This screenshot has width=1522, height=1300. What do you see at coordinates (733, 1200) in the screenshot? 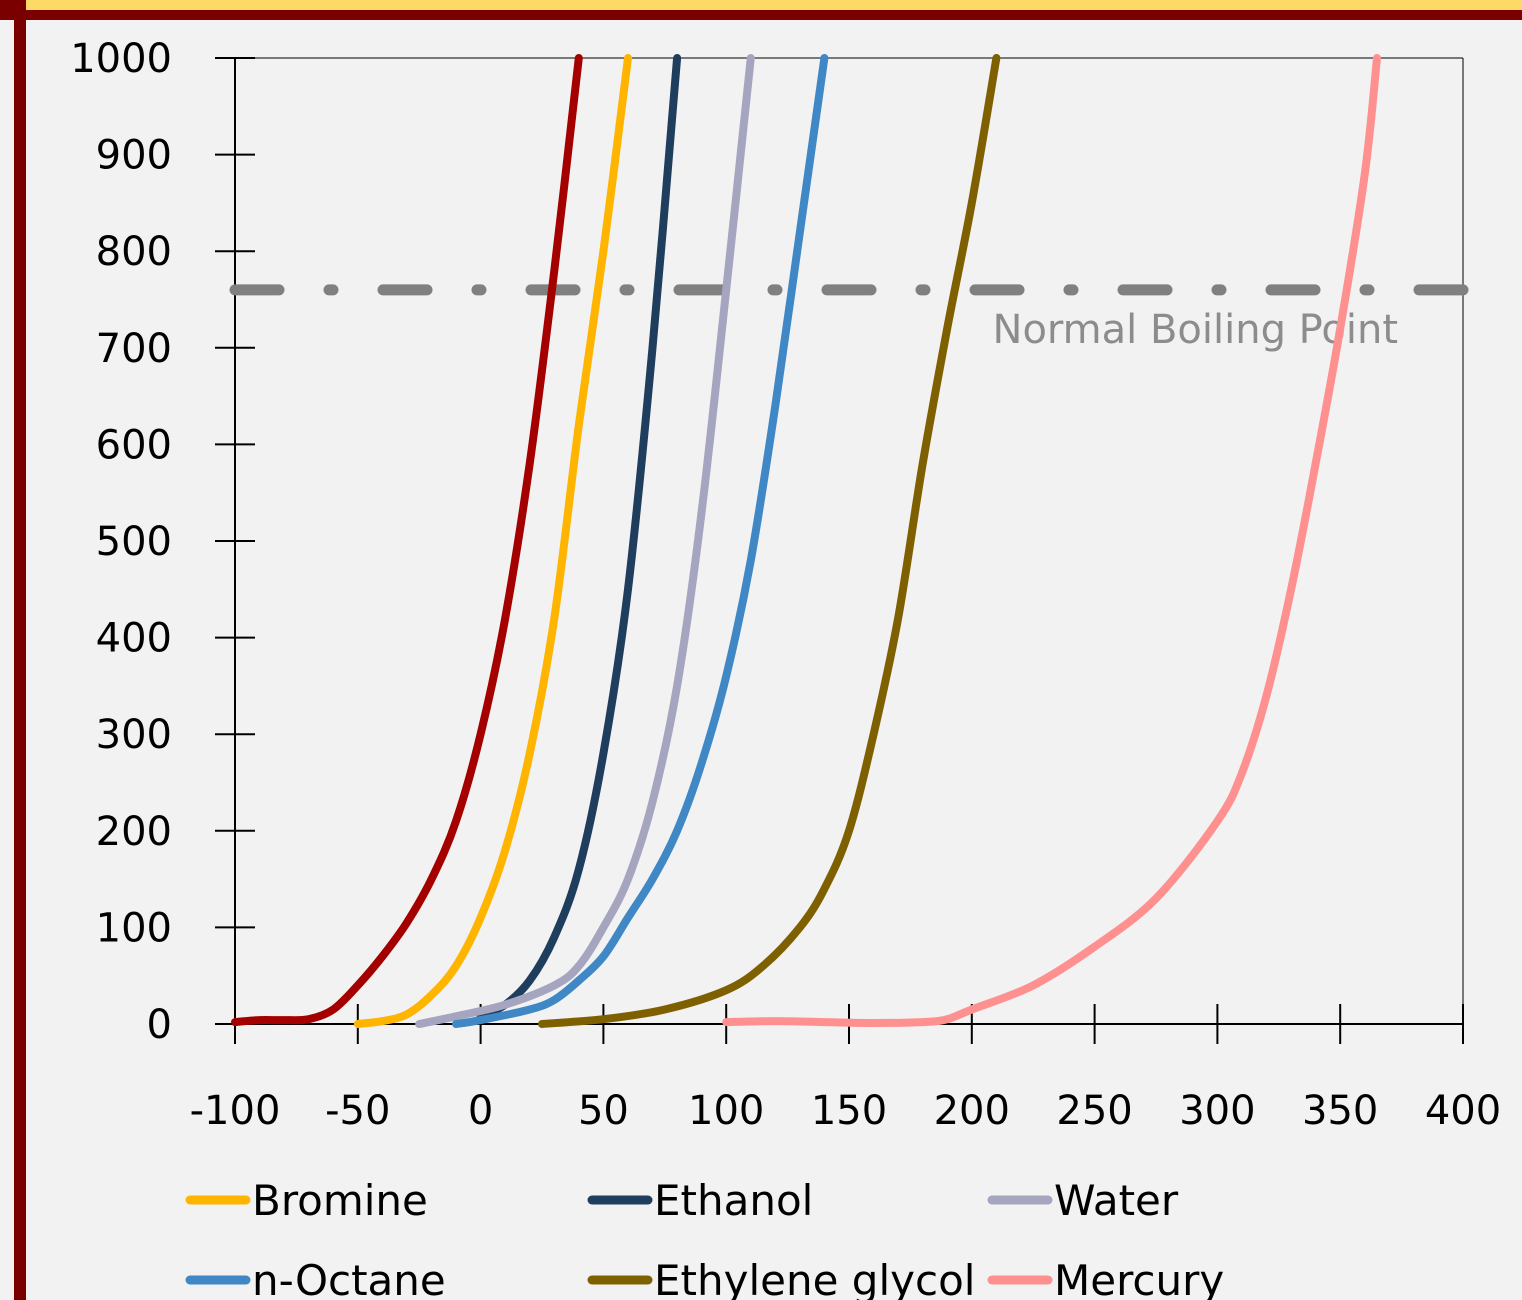
I see `legend-label: Ethanol` at bounding box center [733, 1200].